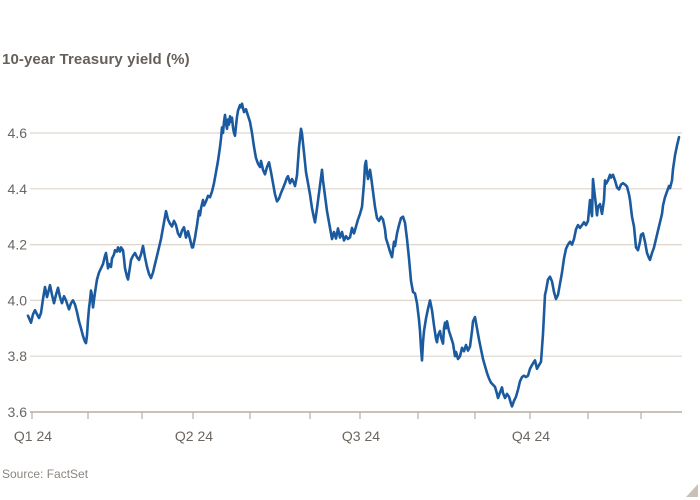  I want to click on y-axis-label-4.2: 4.2, so click(18, 245).